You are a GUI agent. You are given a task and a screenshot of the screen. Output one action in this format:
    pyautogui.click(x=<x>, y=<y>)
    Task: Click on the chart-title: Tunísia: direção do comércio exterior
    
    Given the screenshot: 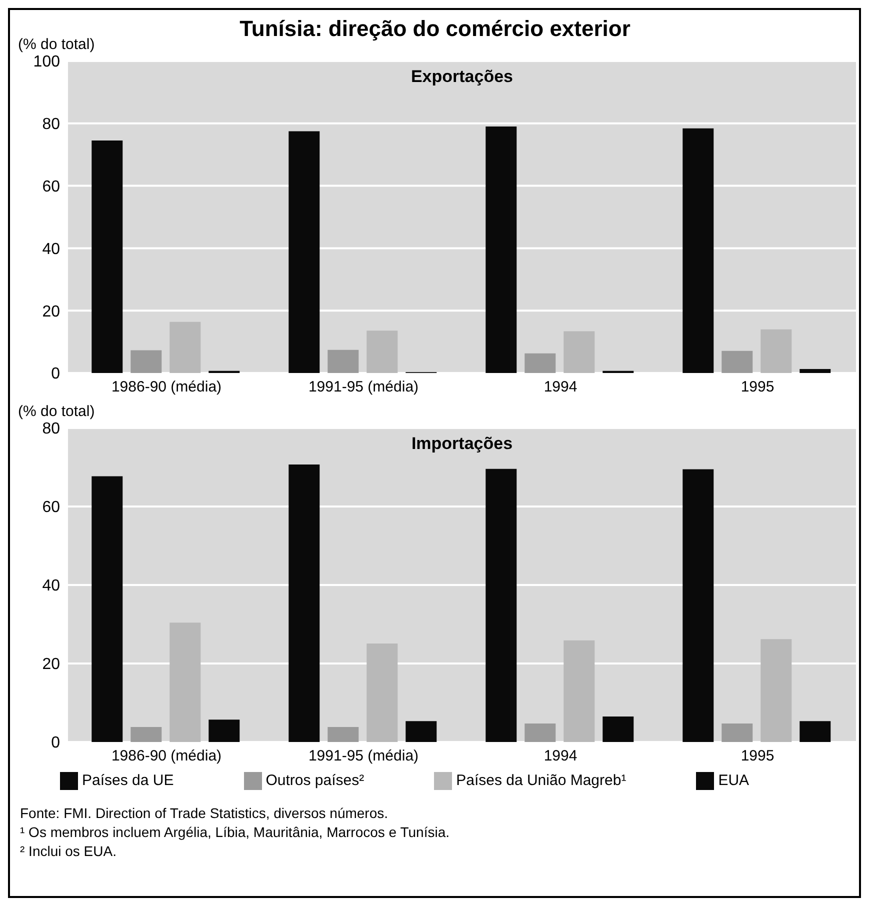 What is the action you would take?
    pyautogui.click(x=435, y=28)
    